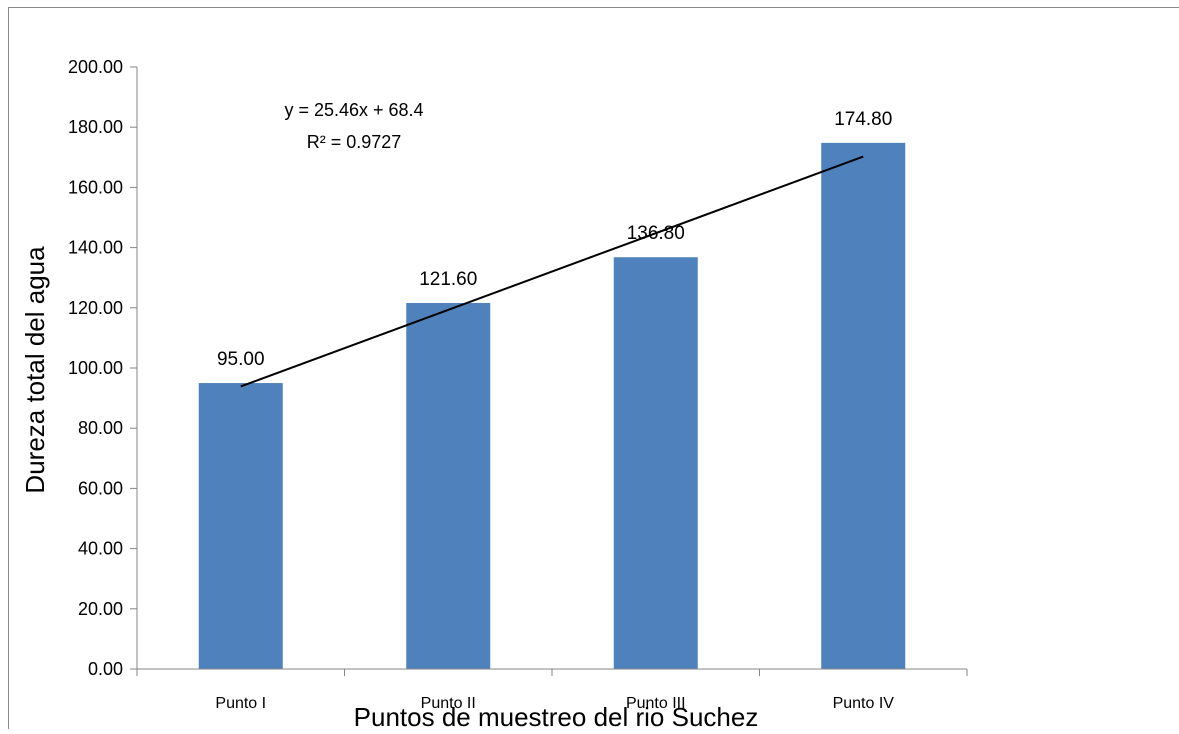 The height and width of the screenshot is (734, 1179). Describe the element at coordinates (864, 703) in the screenshot. I see `x-tick-label: Punto IV` at that location.